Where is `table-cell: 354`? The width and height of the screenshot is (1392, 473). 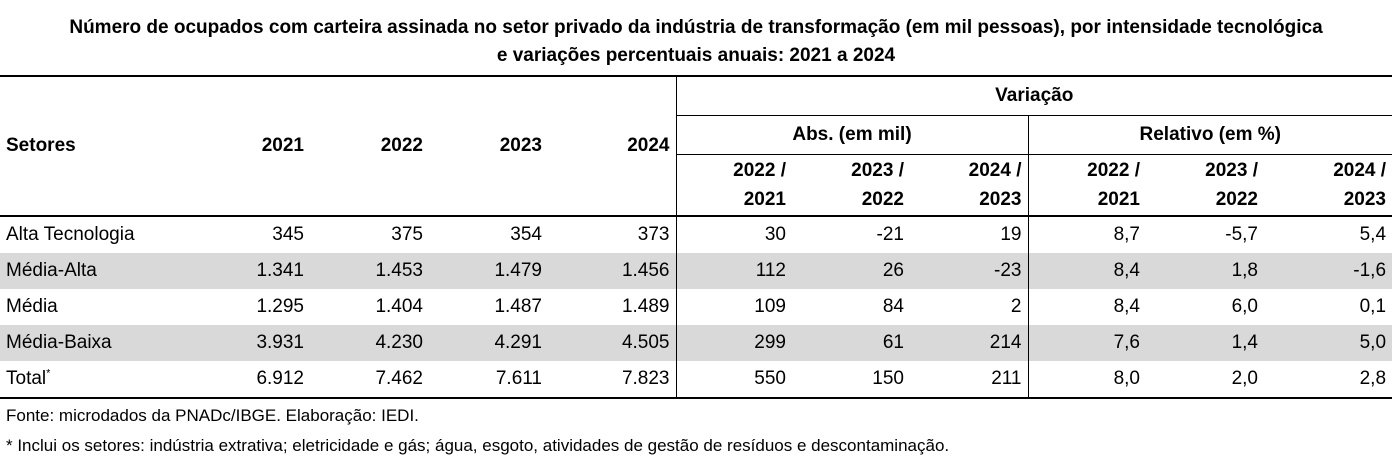
table-cell: 354 is located at coordinates (526, 234).